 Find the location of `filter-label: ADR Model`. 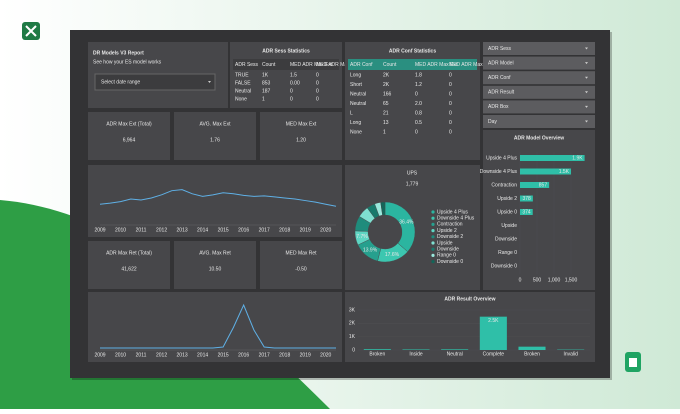

filter-label: ADR Model is located at coordinates (501, 63).